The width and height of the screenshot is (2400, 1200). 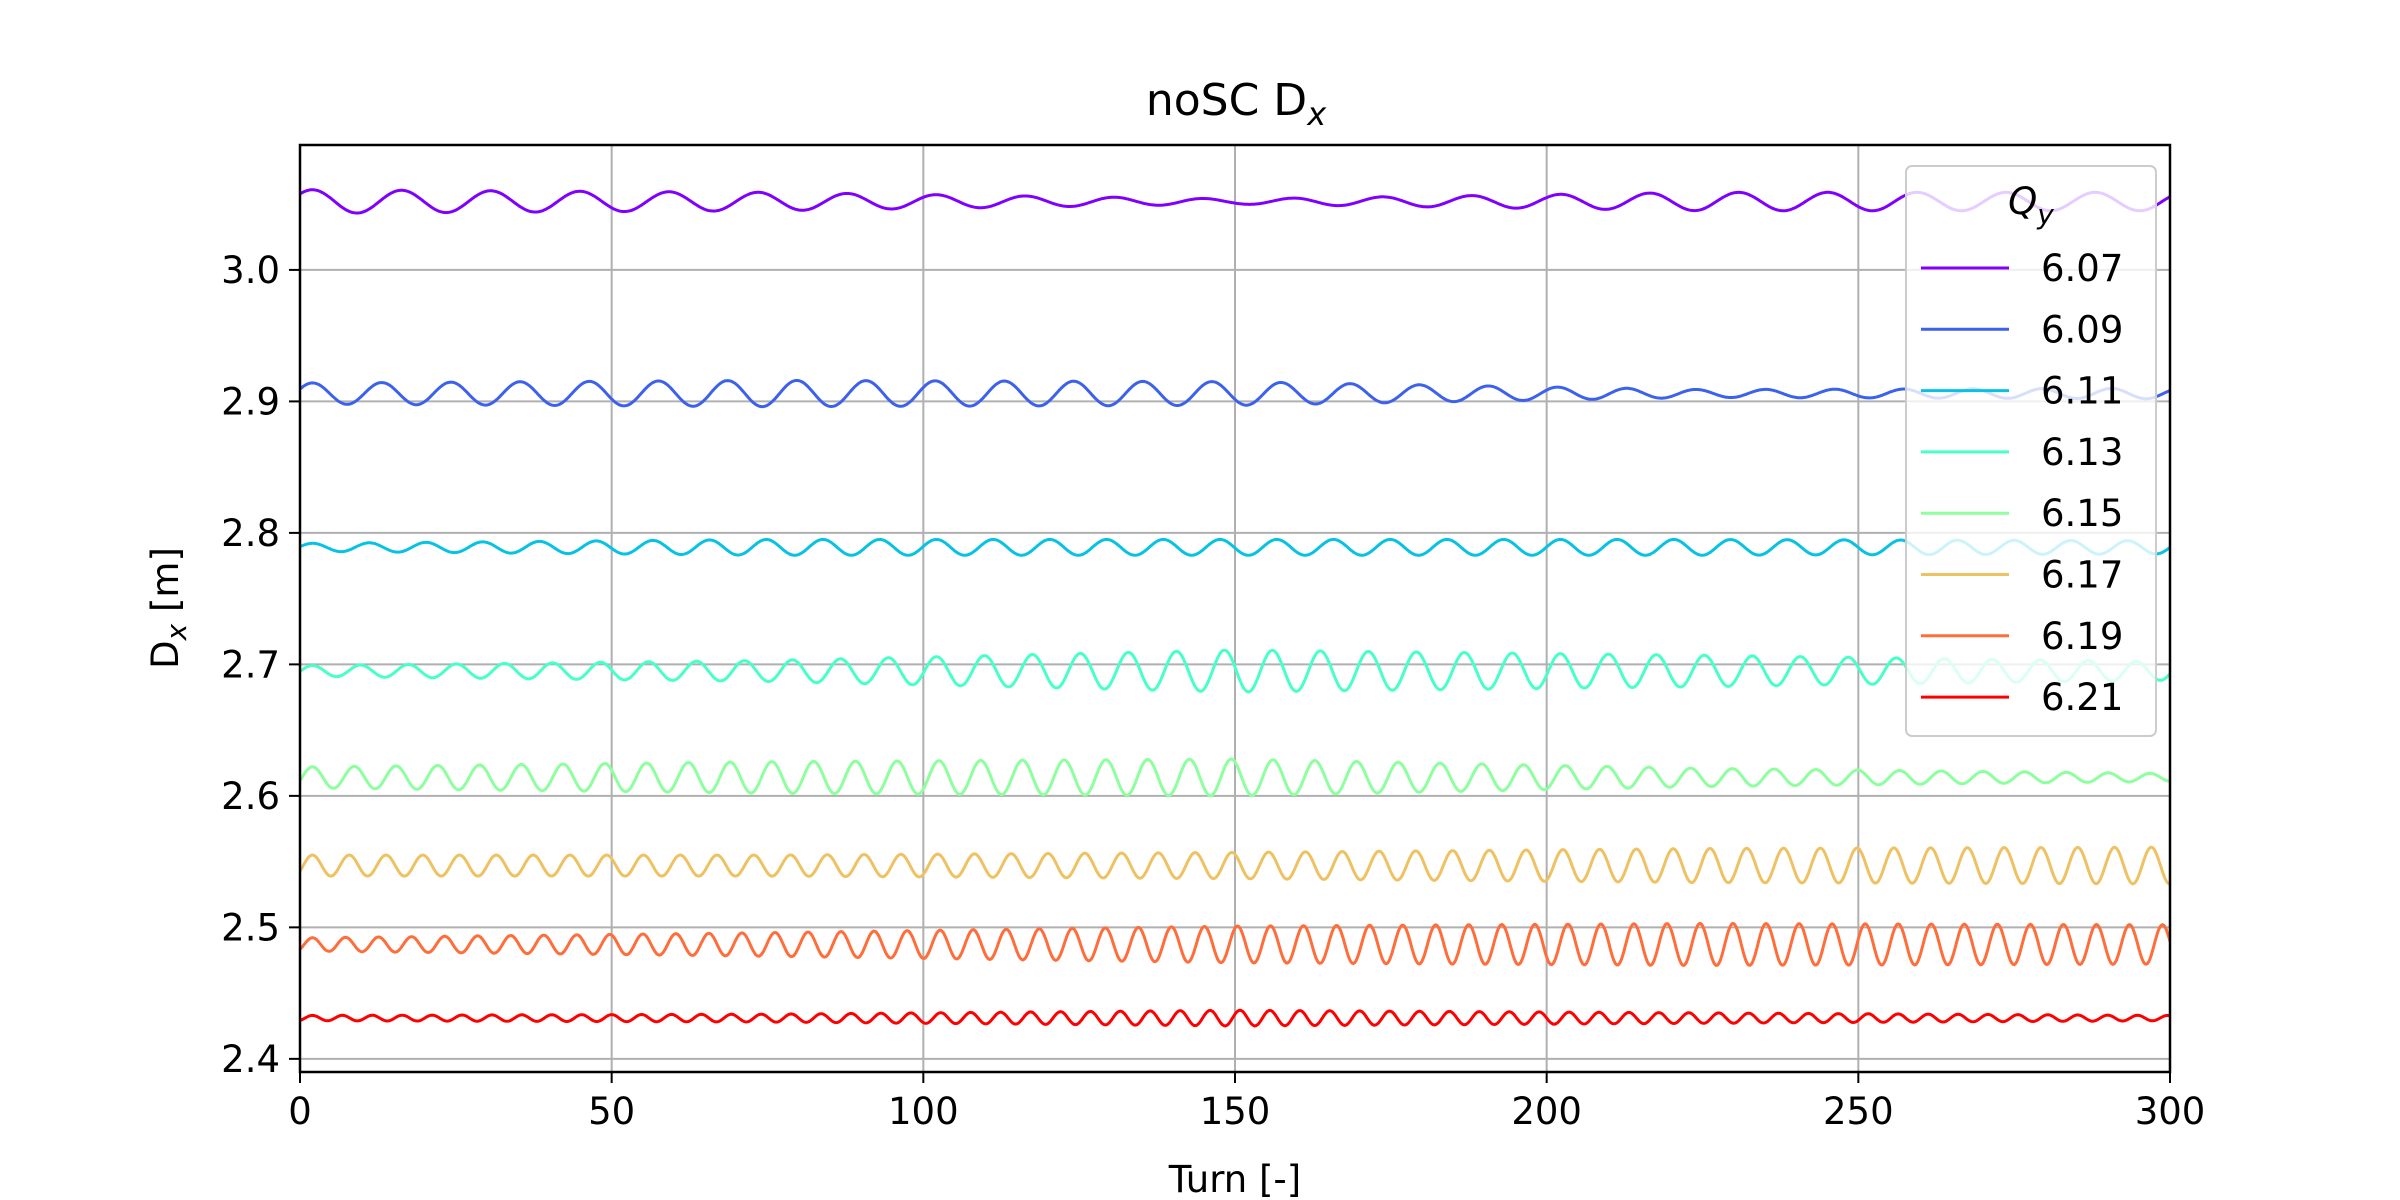 I want to click on y-tick-label-2-7: 2.7, so click(x=250, y=664).